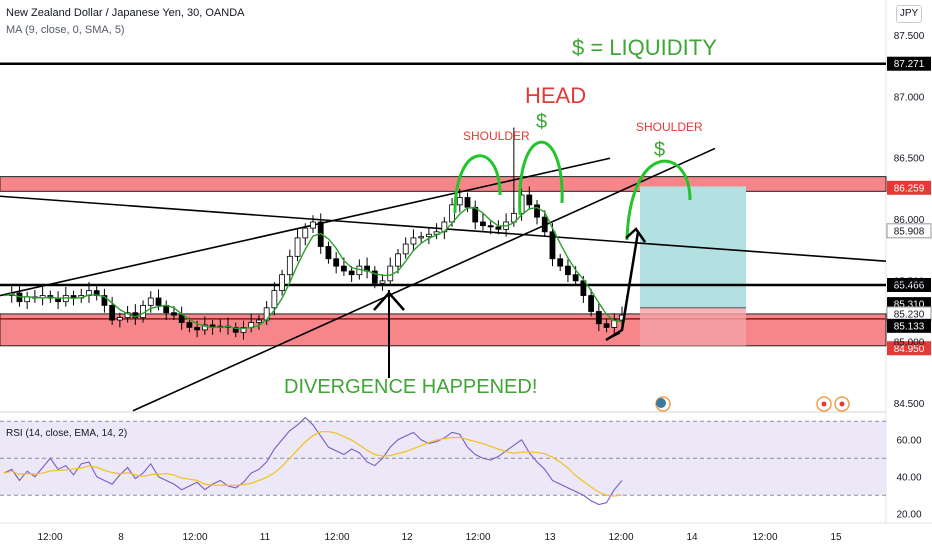 The height and width of the screenshot is (555, 932). Describe the element at coordinates (65, 30) in the screenshot. I see `indicator-legend: MA (9, close, 0, SMA, 5)` at that location.